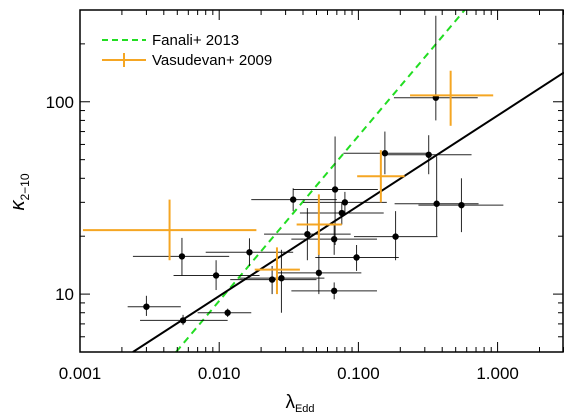 Image resolution: width=564 pixels, height=413 pixels. What do you see at coordinates (64, 294) in the screenshot?
I see `y-tick-label: 10` at bounding box center [64, 294].